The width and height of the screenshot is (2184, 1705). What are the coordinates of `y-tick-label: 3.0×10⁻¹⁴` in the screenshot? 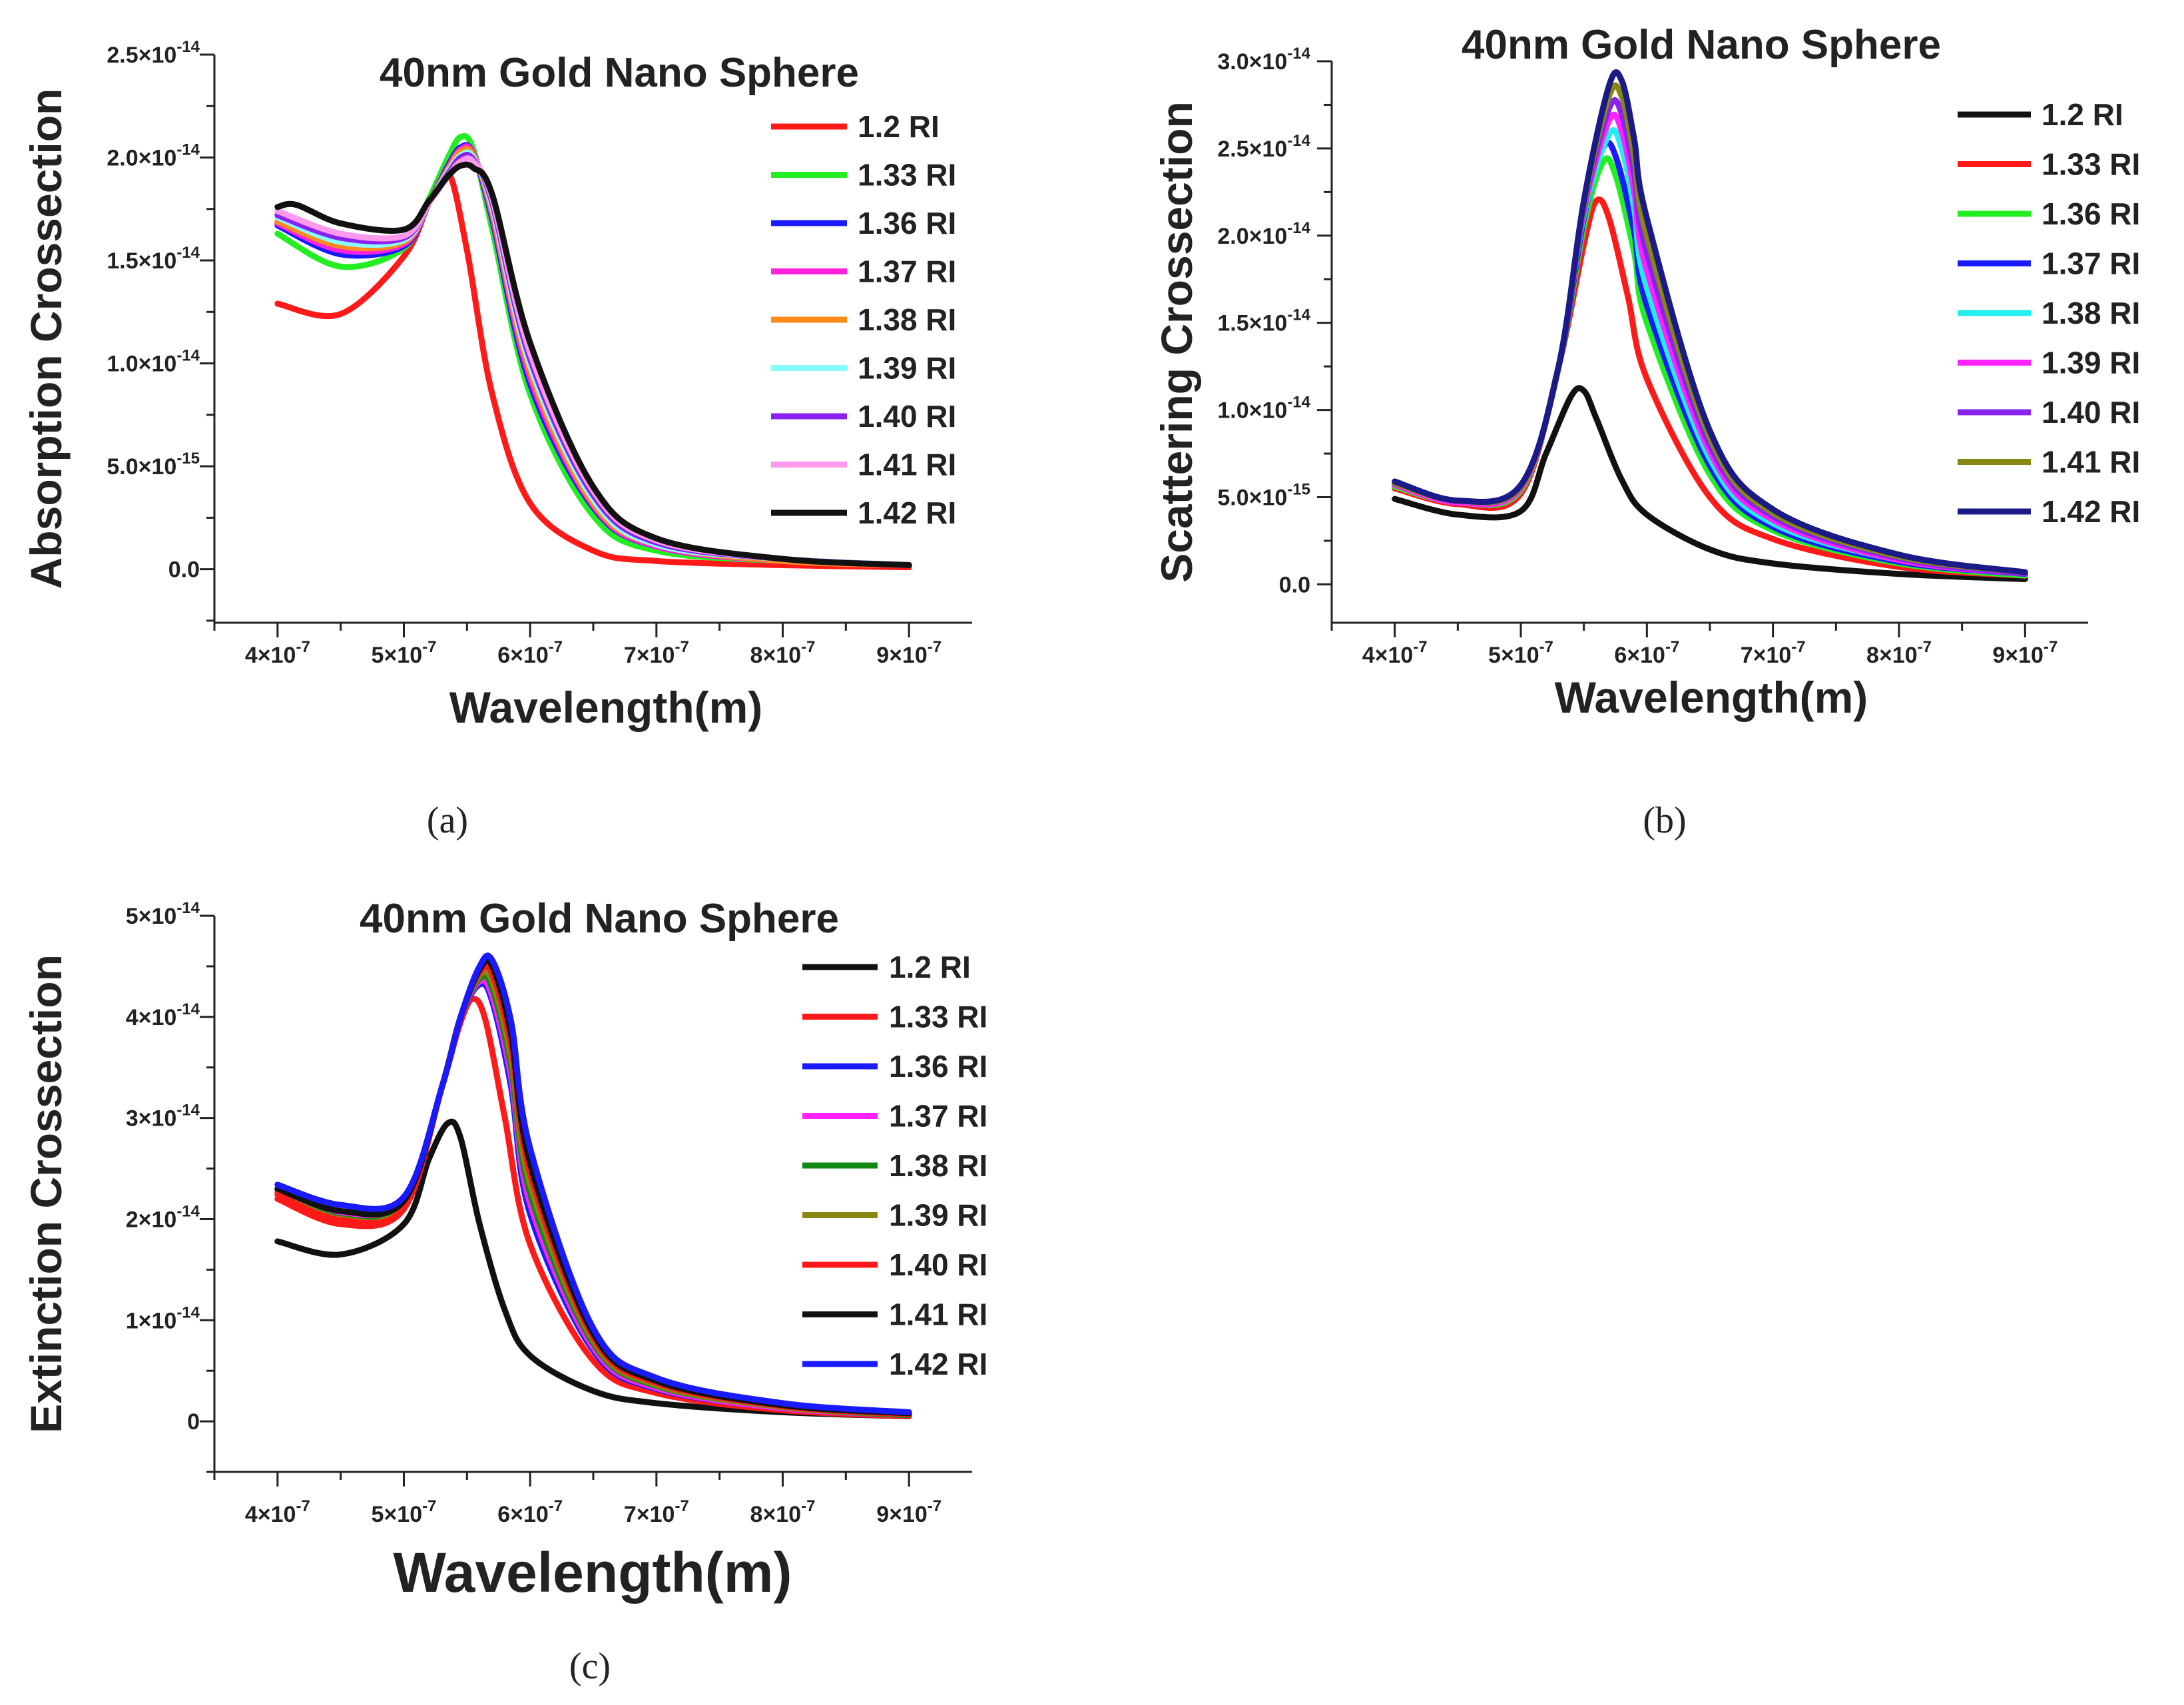 It's located at (1263, 60).